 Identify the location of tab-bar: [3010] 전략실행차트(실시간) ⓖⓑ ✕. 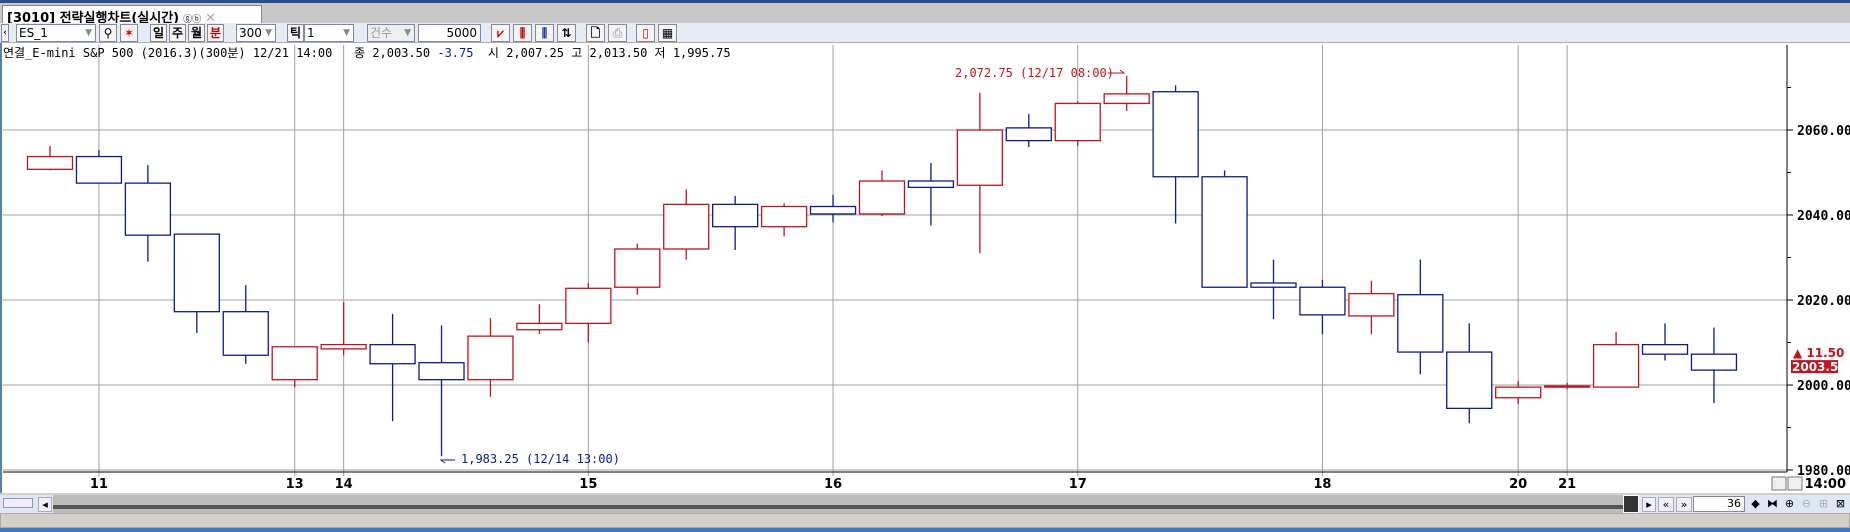
(925, 14).